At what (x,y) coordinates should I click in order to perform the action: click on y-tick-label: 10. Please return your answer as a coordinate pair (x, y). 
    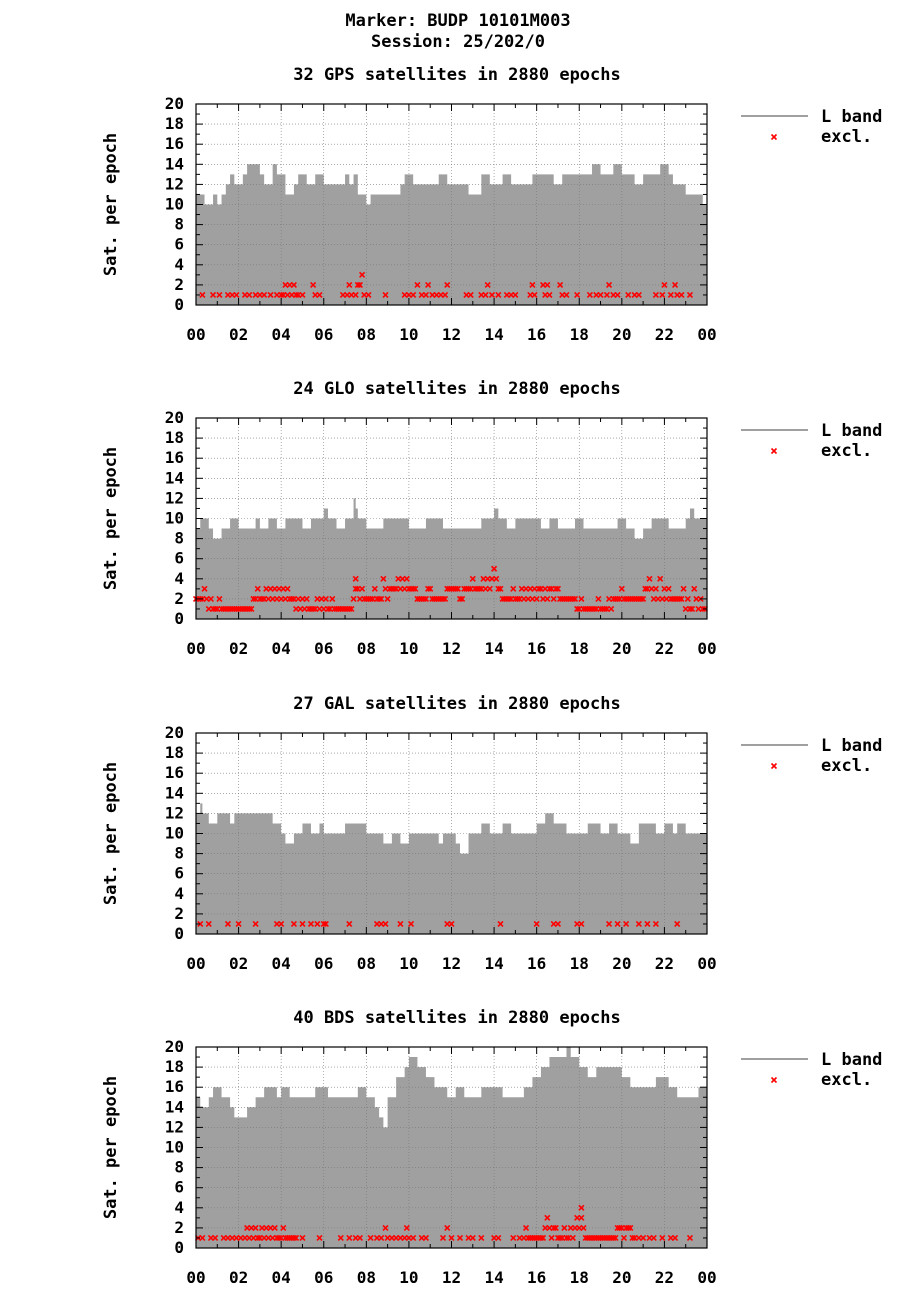
    Looking at the image, I should click on (174, 518).